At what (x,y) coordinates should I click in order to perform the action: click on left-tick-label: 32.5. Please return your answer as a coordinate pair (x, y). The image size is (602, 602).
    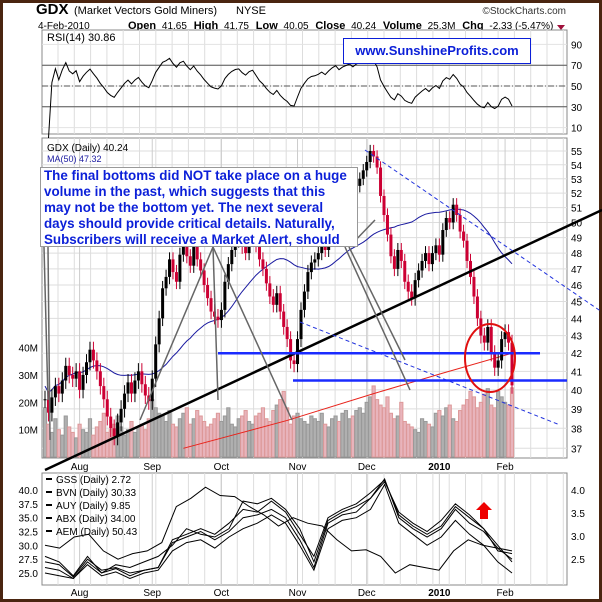
    Looking at the image, I should click on (29, 533).